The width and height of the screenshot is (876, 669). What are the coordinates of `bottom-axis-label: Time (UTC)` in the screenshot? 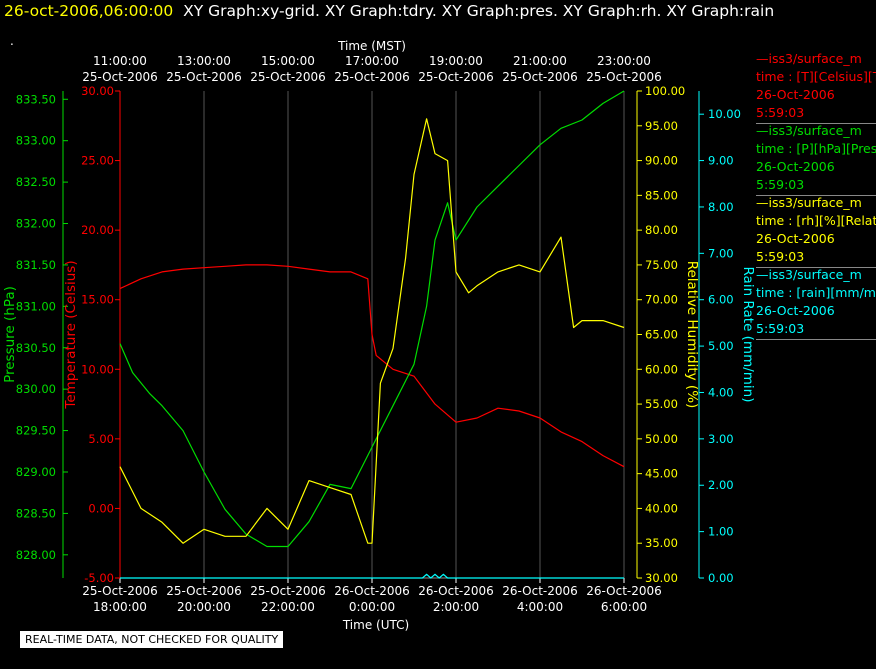 It's located at (375, 625).